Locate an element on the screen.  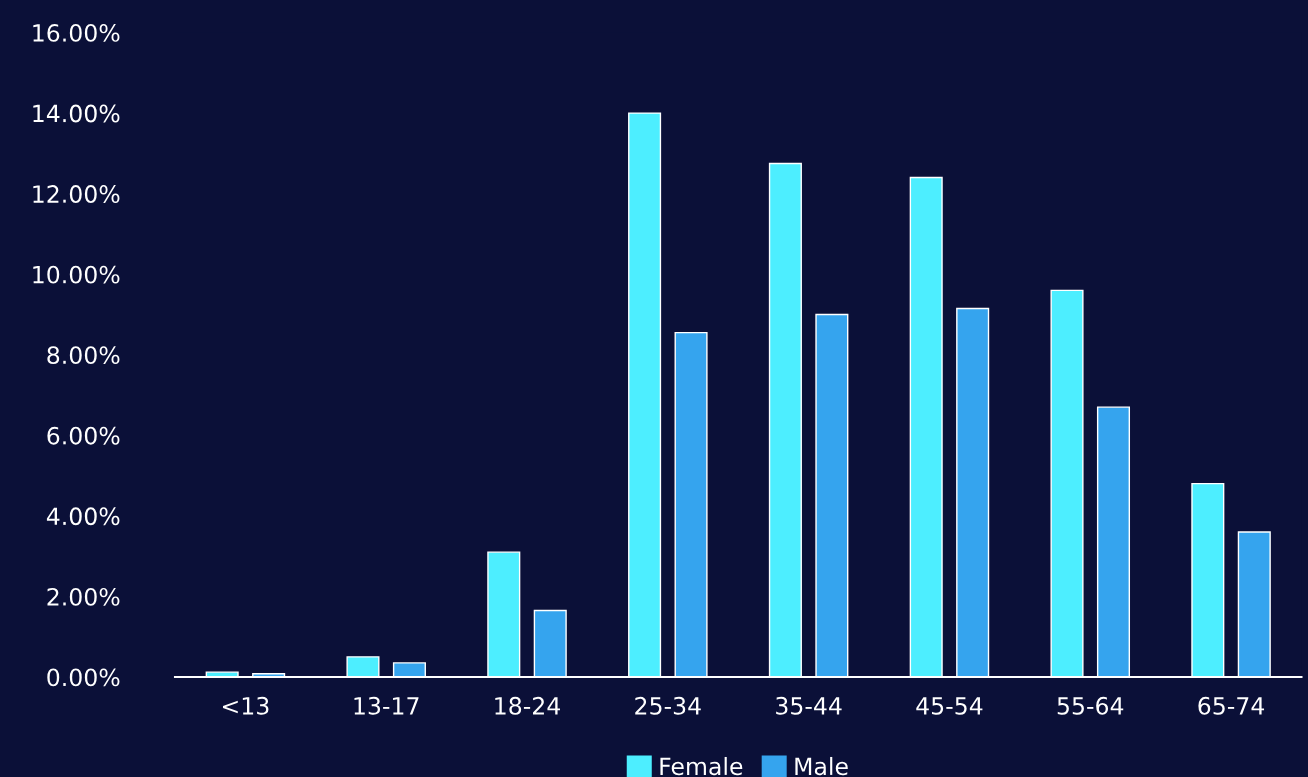
y-tick-label: 6.00% is located at coordinates (83, 435).